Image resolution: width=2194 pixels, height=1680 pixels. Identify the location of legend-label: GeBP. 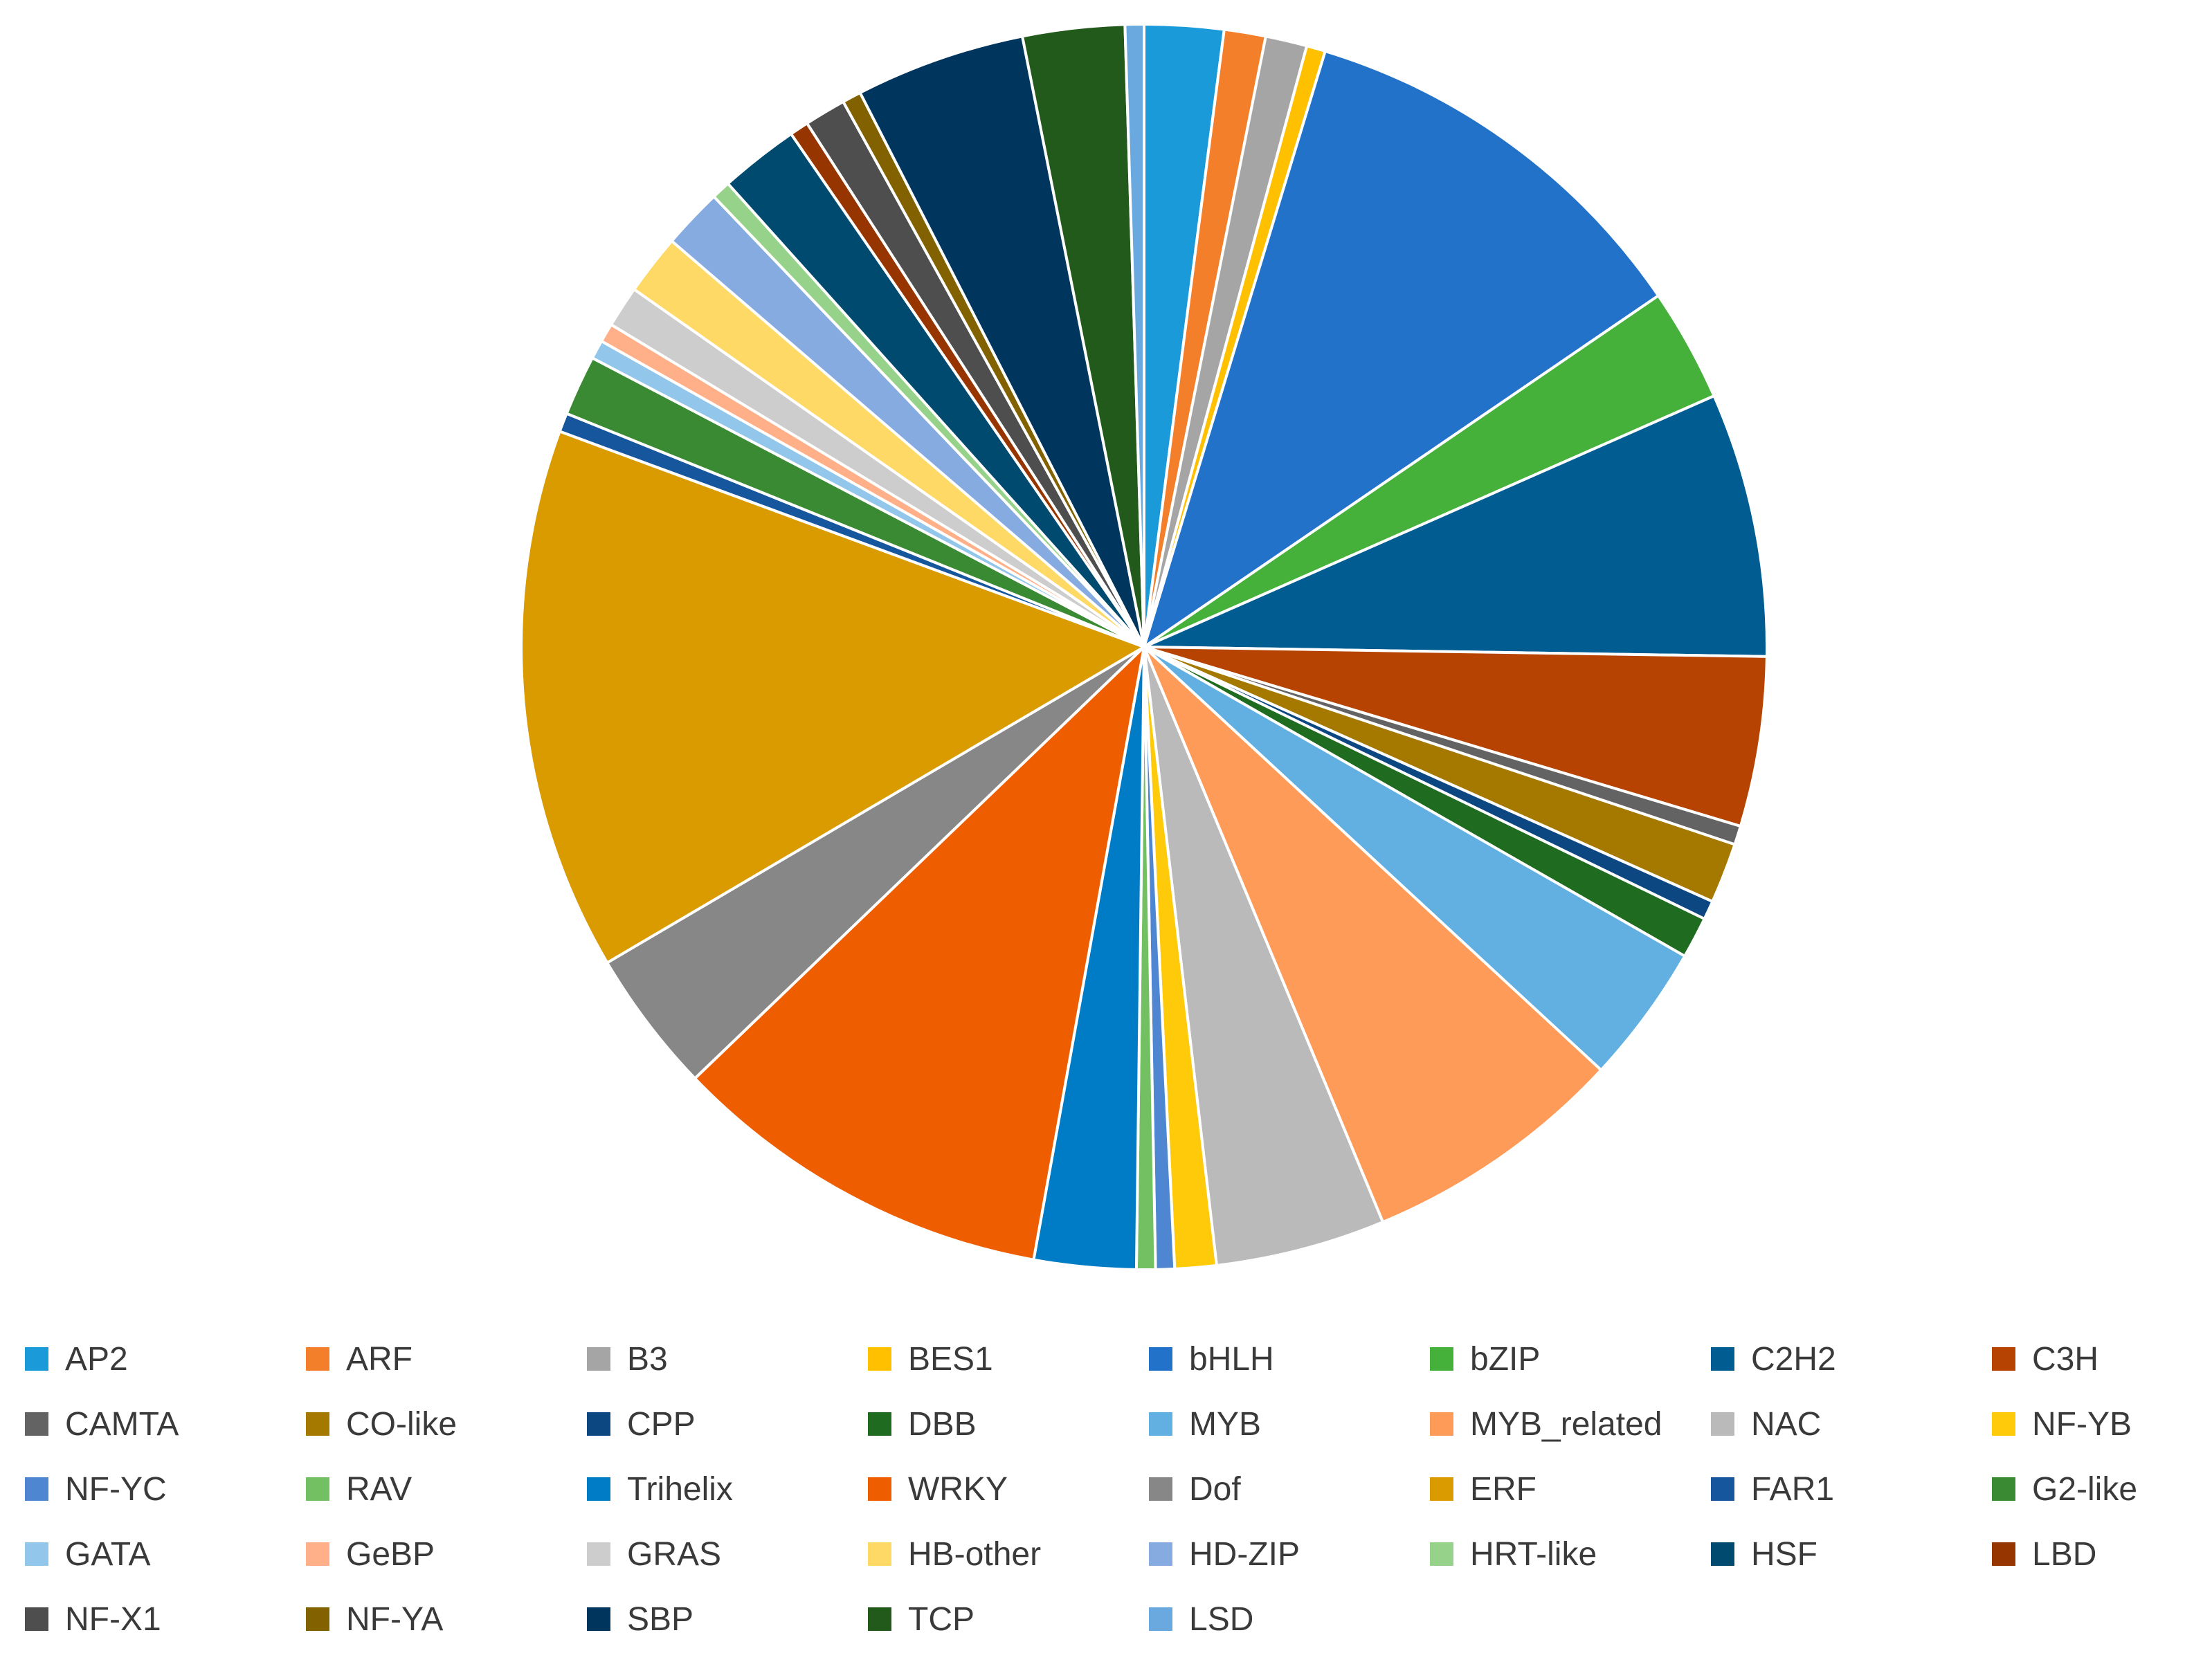
(390, 1554).